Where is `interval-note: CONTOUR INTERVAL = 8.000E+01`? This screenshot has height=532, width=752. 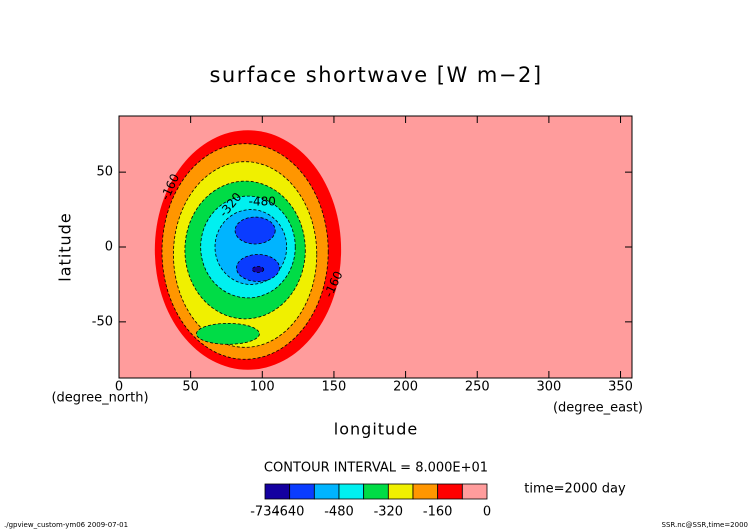 interval-note: CONTOUR INTERVAL = 8.000E+01 is located at coordinates (376, 468).